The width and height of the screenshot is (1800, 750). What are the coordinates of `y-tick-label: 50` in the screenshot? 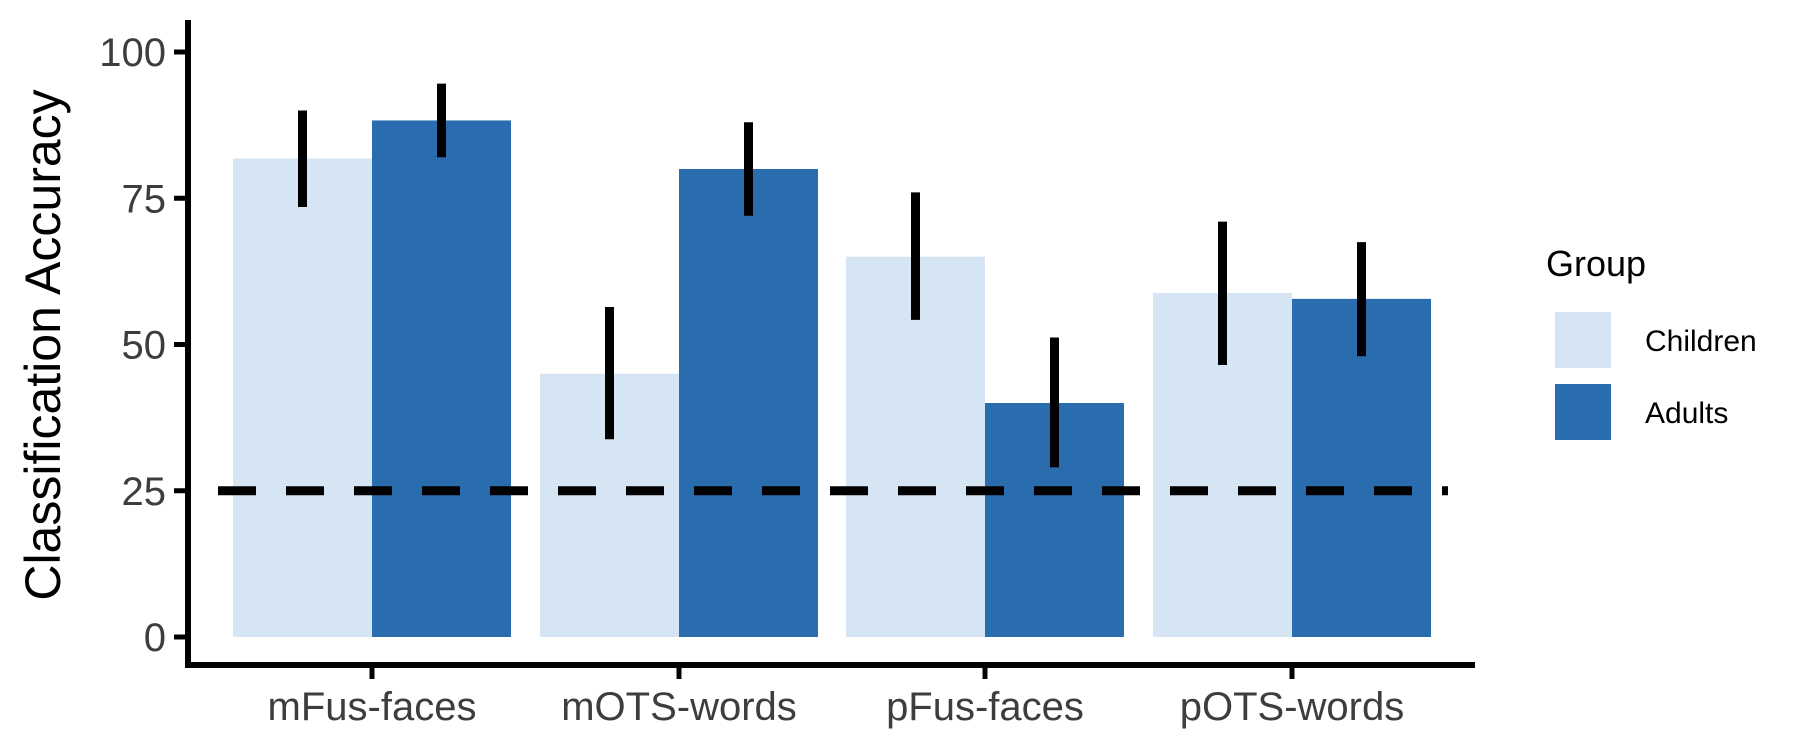 It's located at (144, 346).